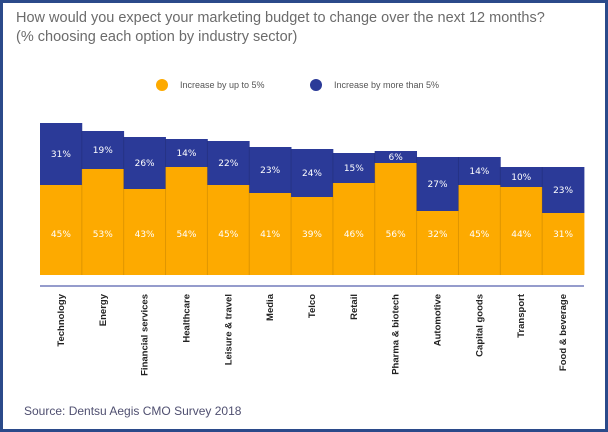  Describe the element at coordinates (145, 235) in the screenshot. I see `value-label-up-to-5-financial-services: 43%` at that location.